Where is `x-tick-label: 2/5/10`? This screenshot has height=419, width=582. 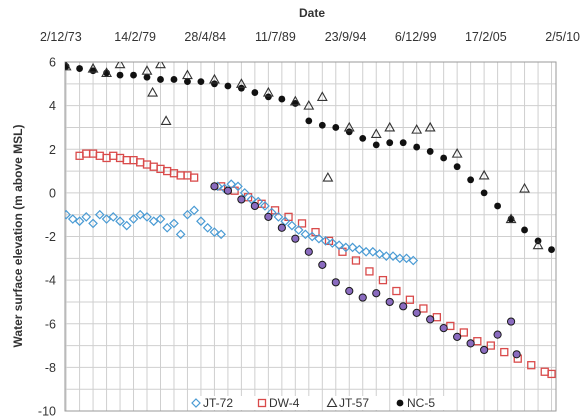 x-tick-label: 2/5/10 is located at coordinates (562, 37).